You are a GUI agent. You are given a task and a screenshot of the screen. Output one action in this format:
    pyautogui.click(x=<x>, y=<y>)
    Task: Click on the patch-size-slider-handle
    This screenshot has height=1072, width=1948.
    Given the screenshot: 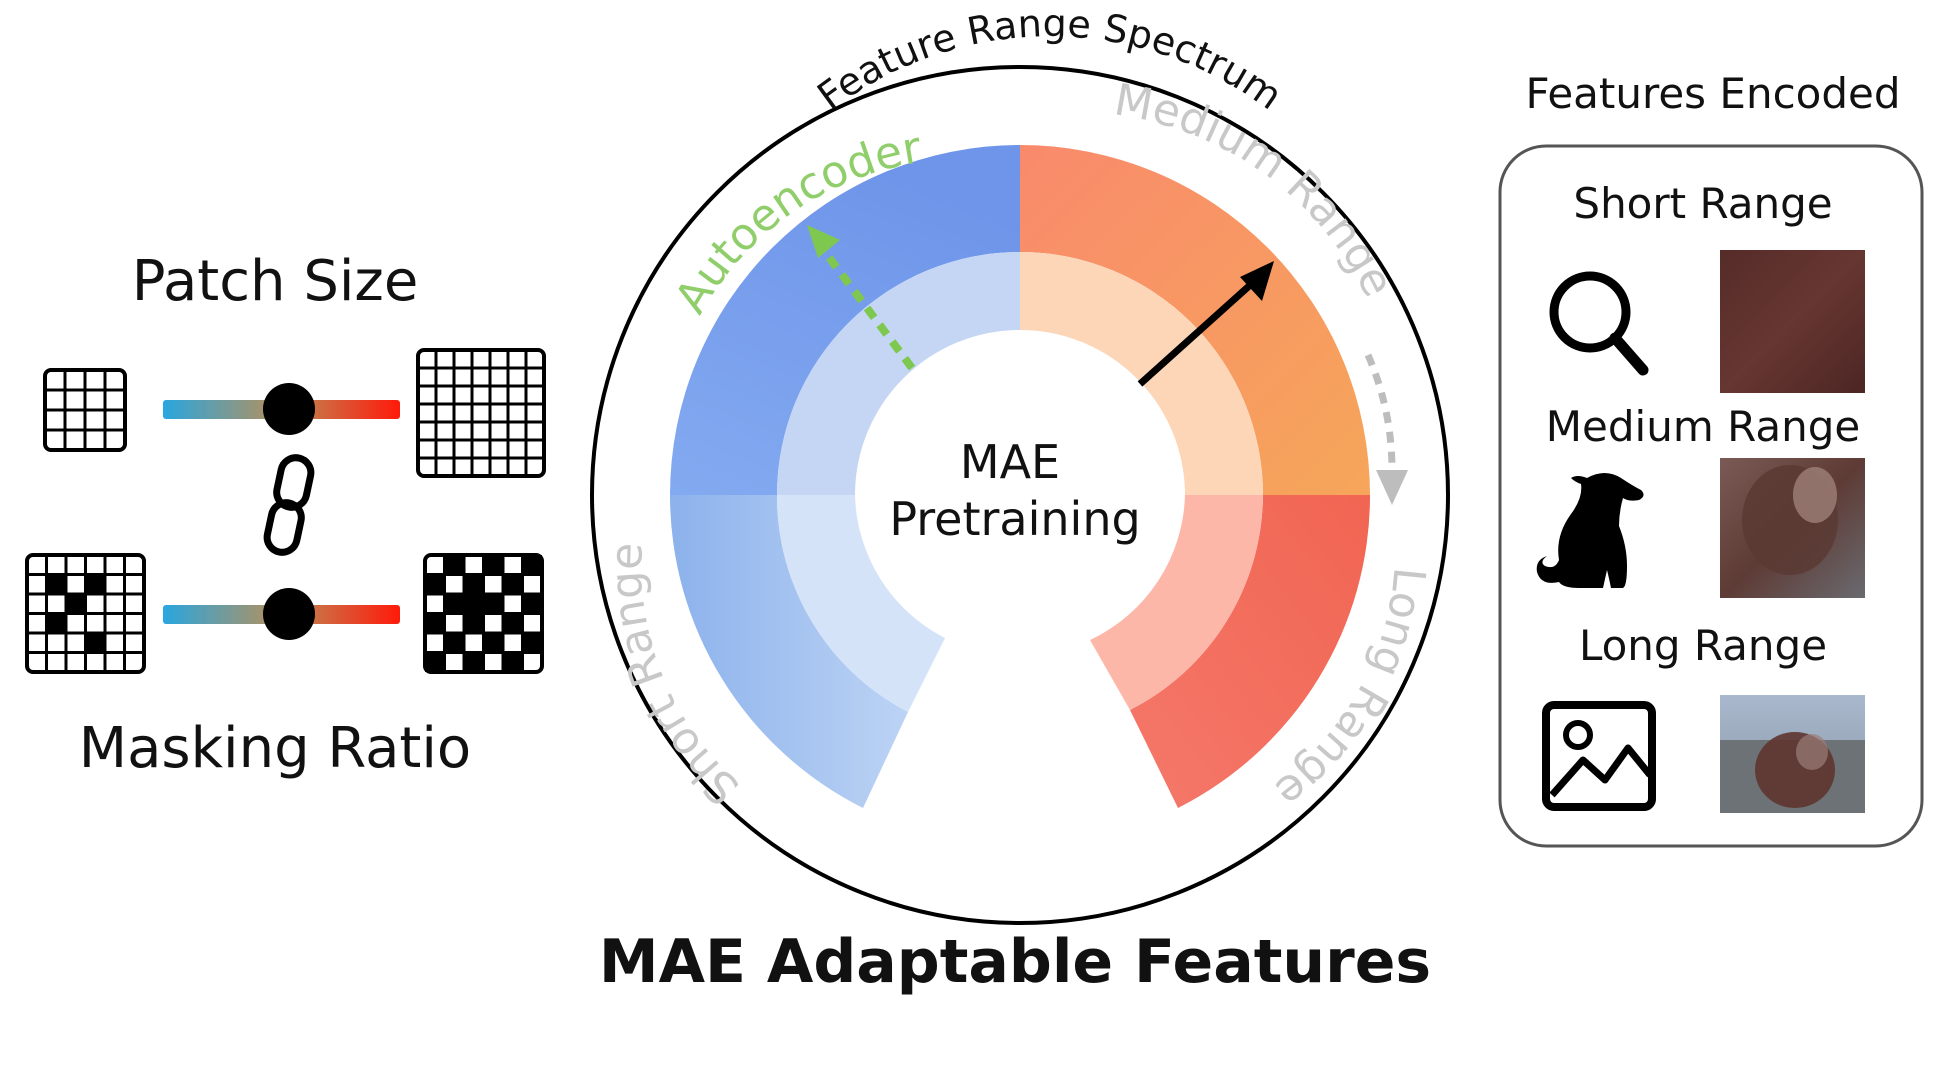 What is the action you would take?
    pyautogui.click(x=289, y=409)
    